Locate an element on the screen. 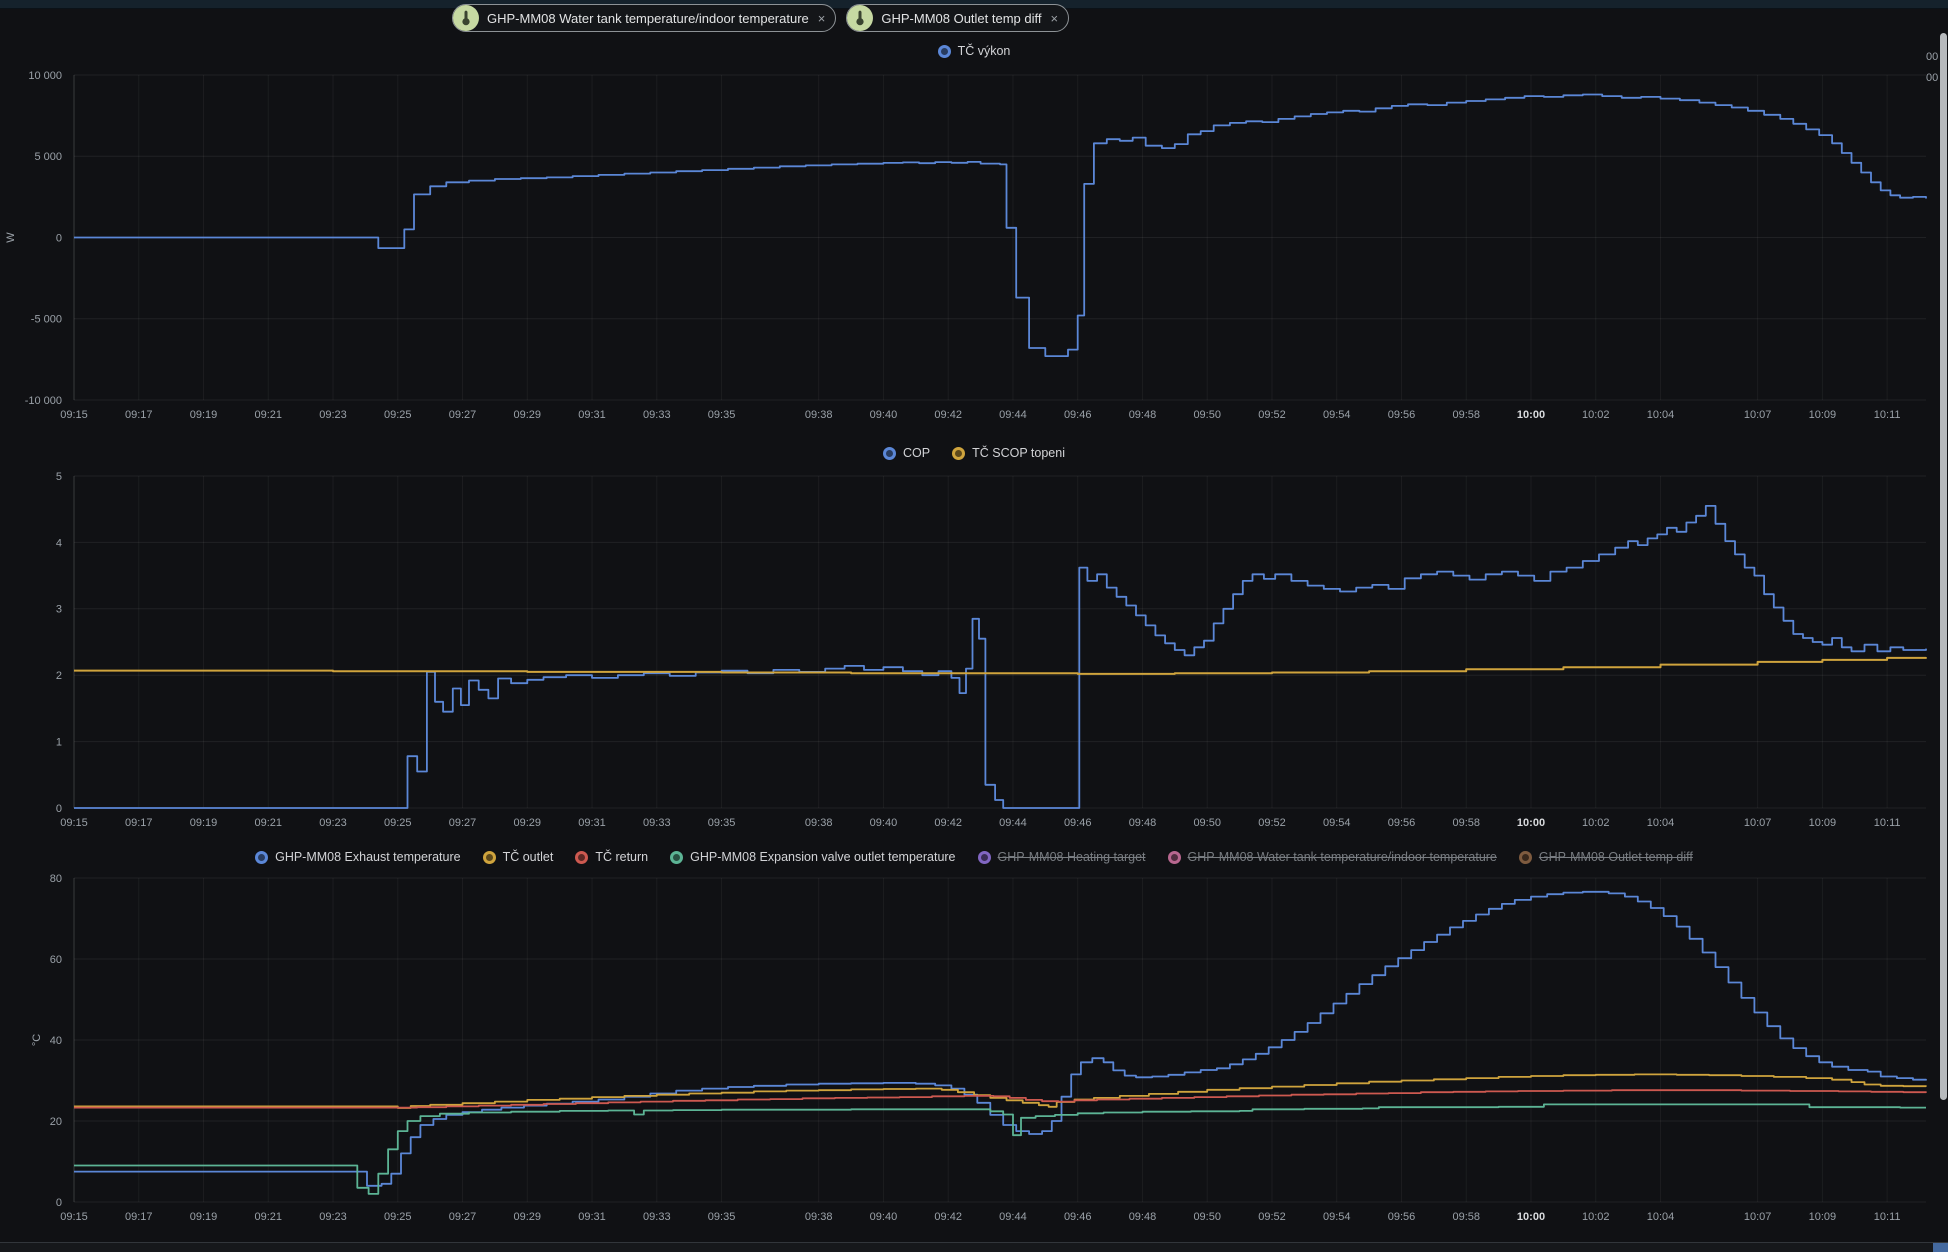 This screenshot has height=1252, width=1948. legend-item: TČ výkon is located at coordinates (974, 51).